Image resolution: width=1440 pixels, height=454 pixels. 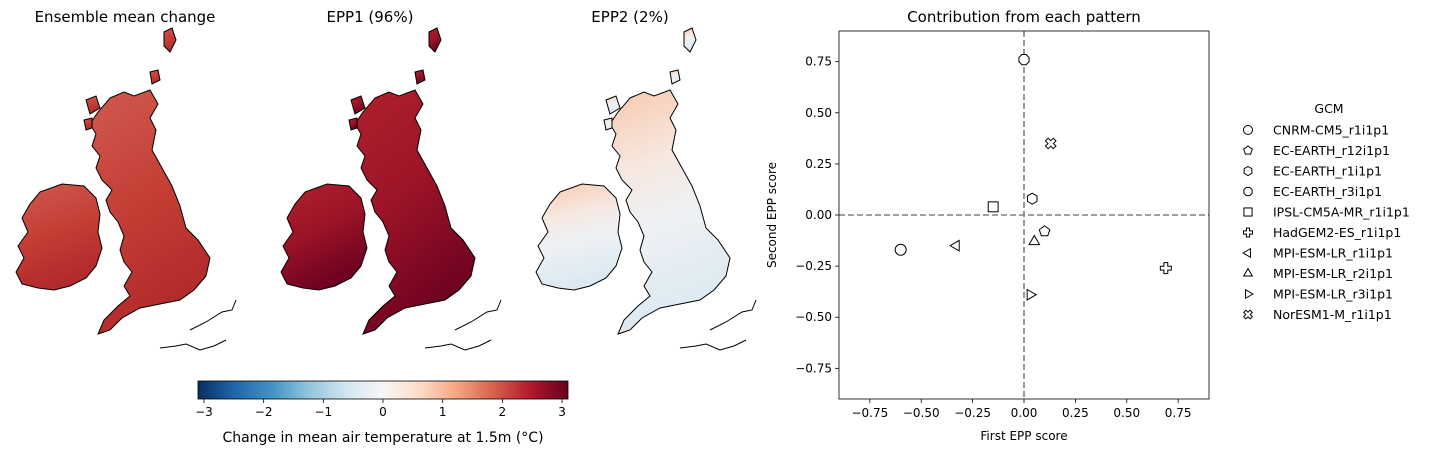 I want to click on legend-label: MPI-ESM-LR_r3i1p1, so click(x=1333, y=294).